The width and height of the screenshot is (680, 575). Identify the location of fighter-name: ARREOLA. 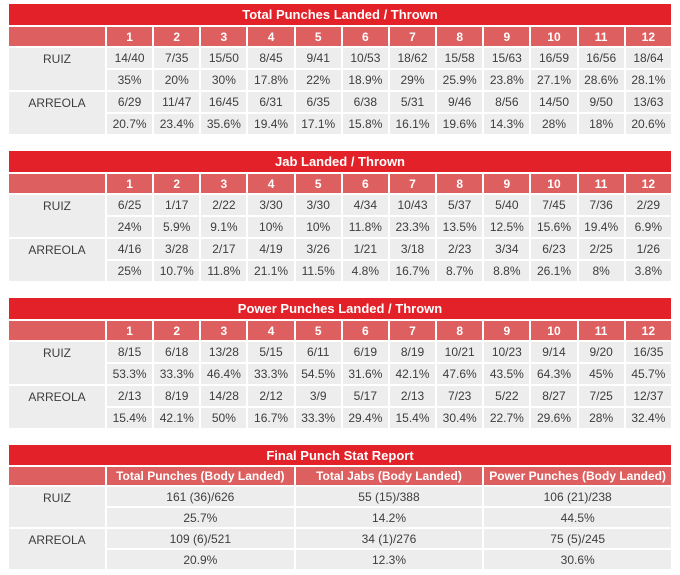
(57, 260).